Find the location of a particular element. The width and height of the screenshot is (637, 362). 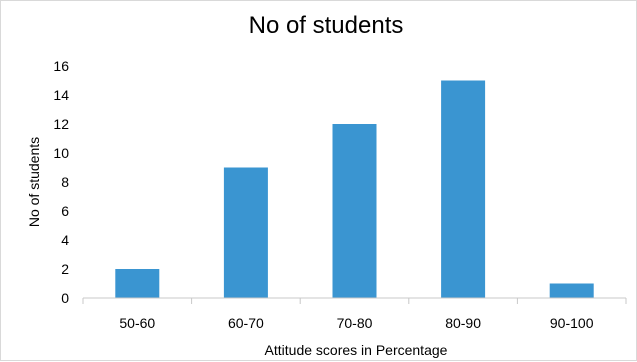

y-axis-title: No of students is located at coordinates (34, 182).